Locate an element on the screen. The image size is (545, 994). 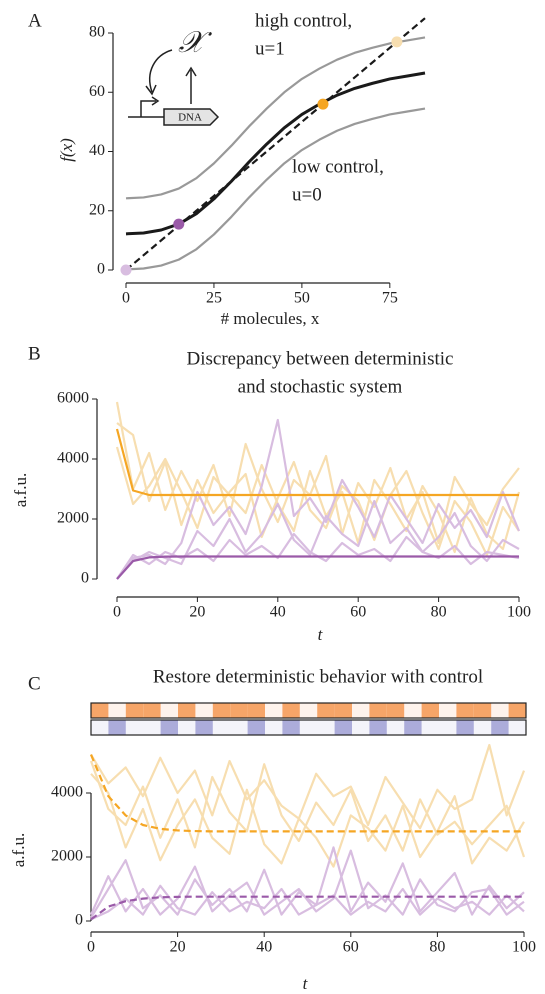
annotation: u=0 is located at coordinates (307, 194).